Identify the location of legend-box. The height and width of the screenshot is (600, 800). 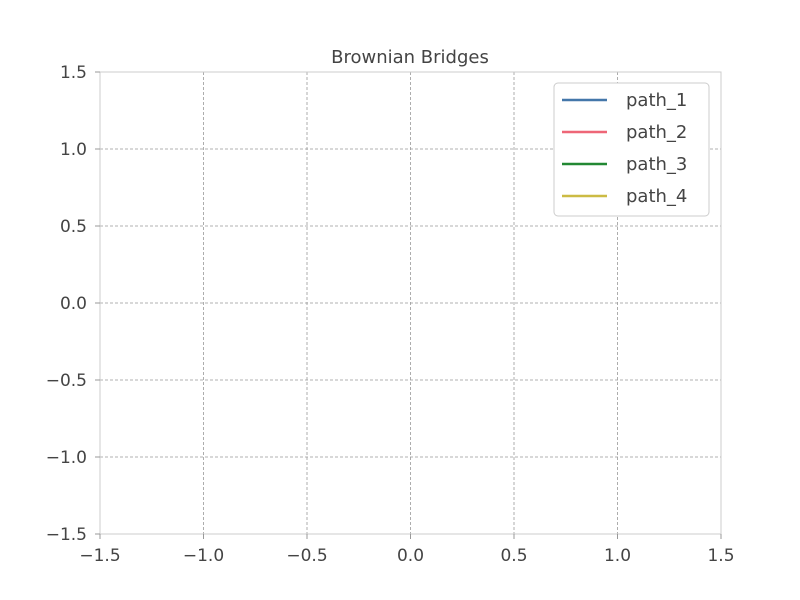
(631, 149).